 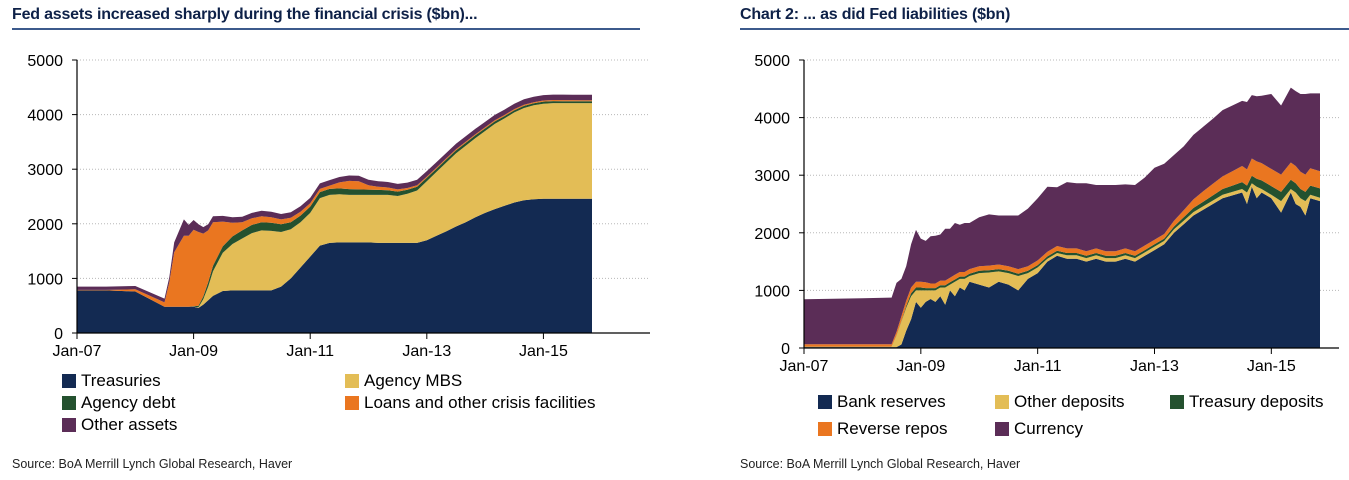 What do you see at coordinates (129, 424) in the screenshot?
I see `legend-label: Other assets` at bounding box center [129, 424].